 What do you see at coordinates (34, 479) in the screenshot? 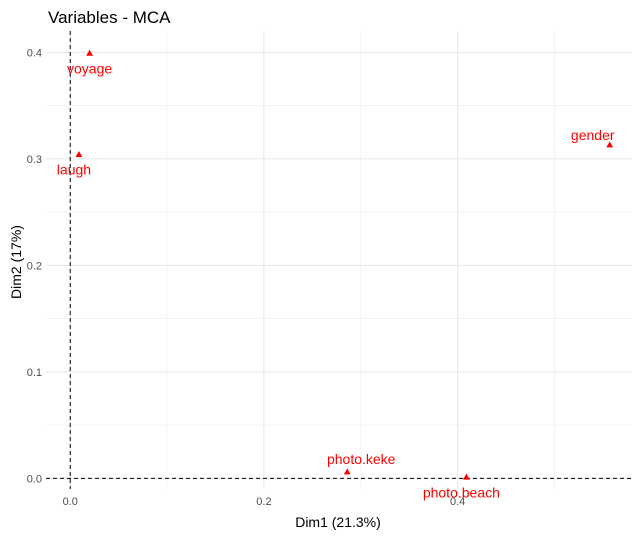
I see `y-tick-label: 0.0` at bounding box center [34, 479].